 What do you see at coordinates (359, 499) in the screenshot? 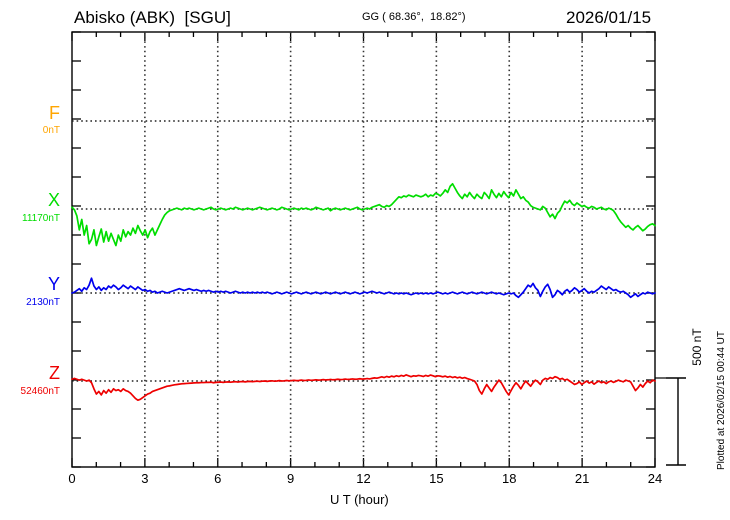
I see `x-axis-title: U T (hour)` at bounding box center [359, 499].